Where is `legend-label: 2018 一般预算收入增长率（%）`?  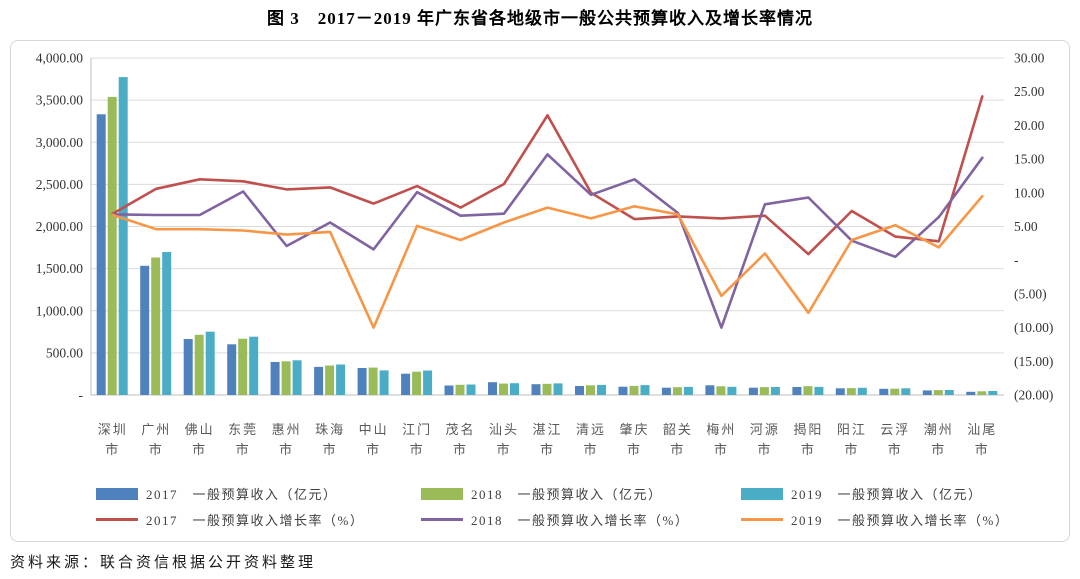
legend-label: 2018 一般预算收入增长率（%） is located at coordinates (580, 520).